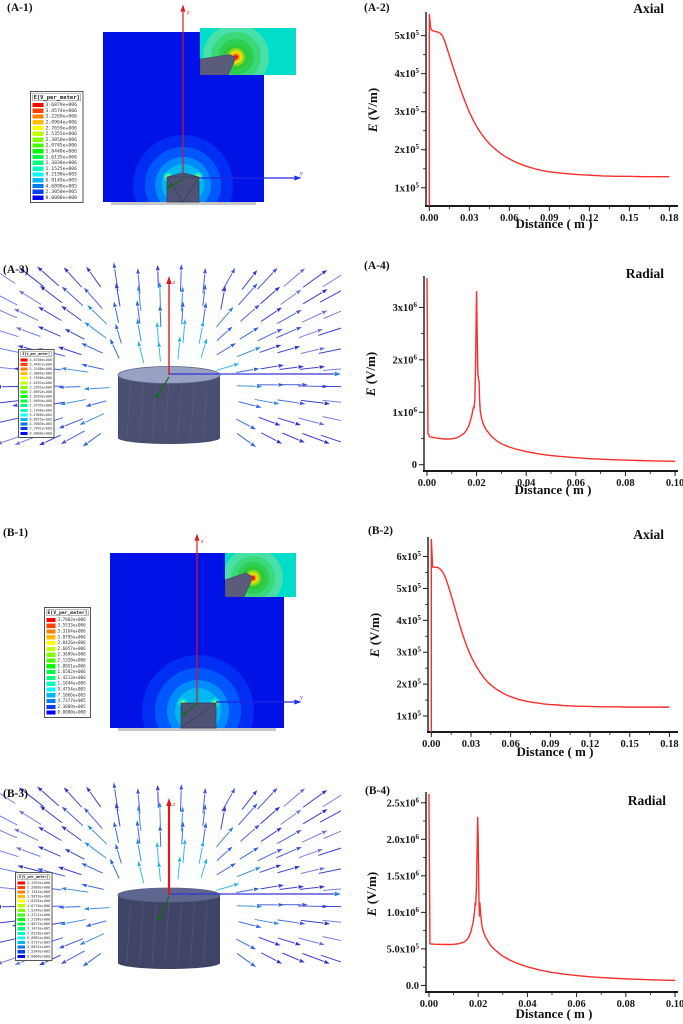  Describe the element at coordinates (56, 105) in the screenshot. I see `colorbar-row: 3.6879e+006` at that location.